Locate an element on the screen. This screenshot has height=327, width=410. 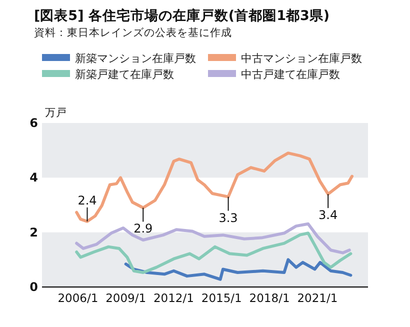
y-tick-label: 2 is located at coordinates (34, 232).